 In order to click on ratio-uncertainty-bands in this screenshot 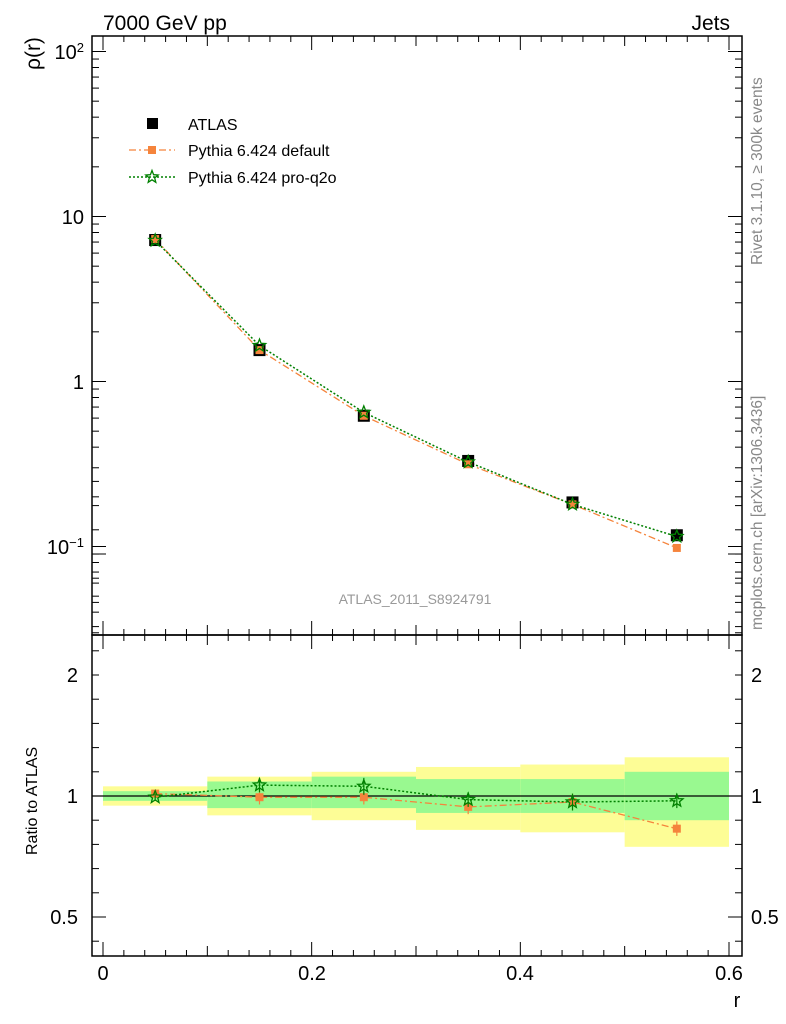, I will do `click(417, 802)`.